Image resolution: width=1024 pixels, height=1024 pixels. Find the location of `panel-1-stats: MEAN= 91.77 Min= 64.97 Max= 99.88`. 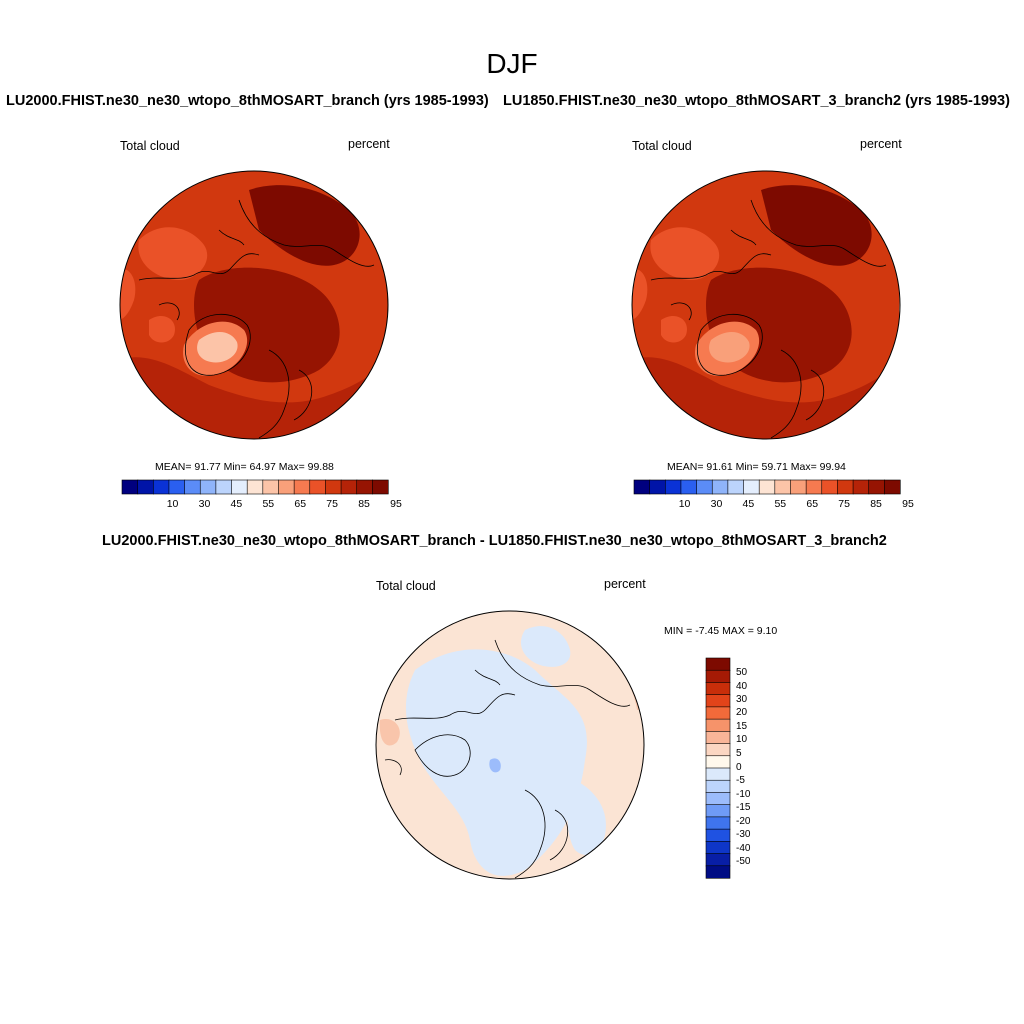

panel-1-stats: MEAN= 91.77 Min= 64.97 Max= 99.88 is located at coordinates (244, 467).